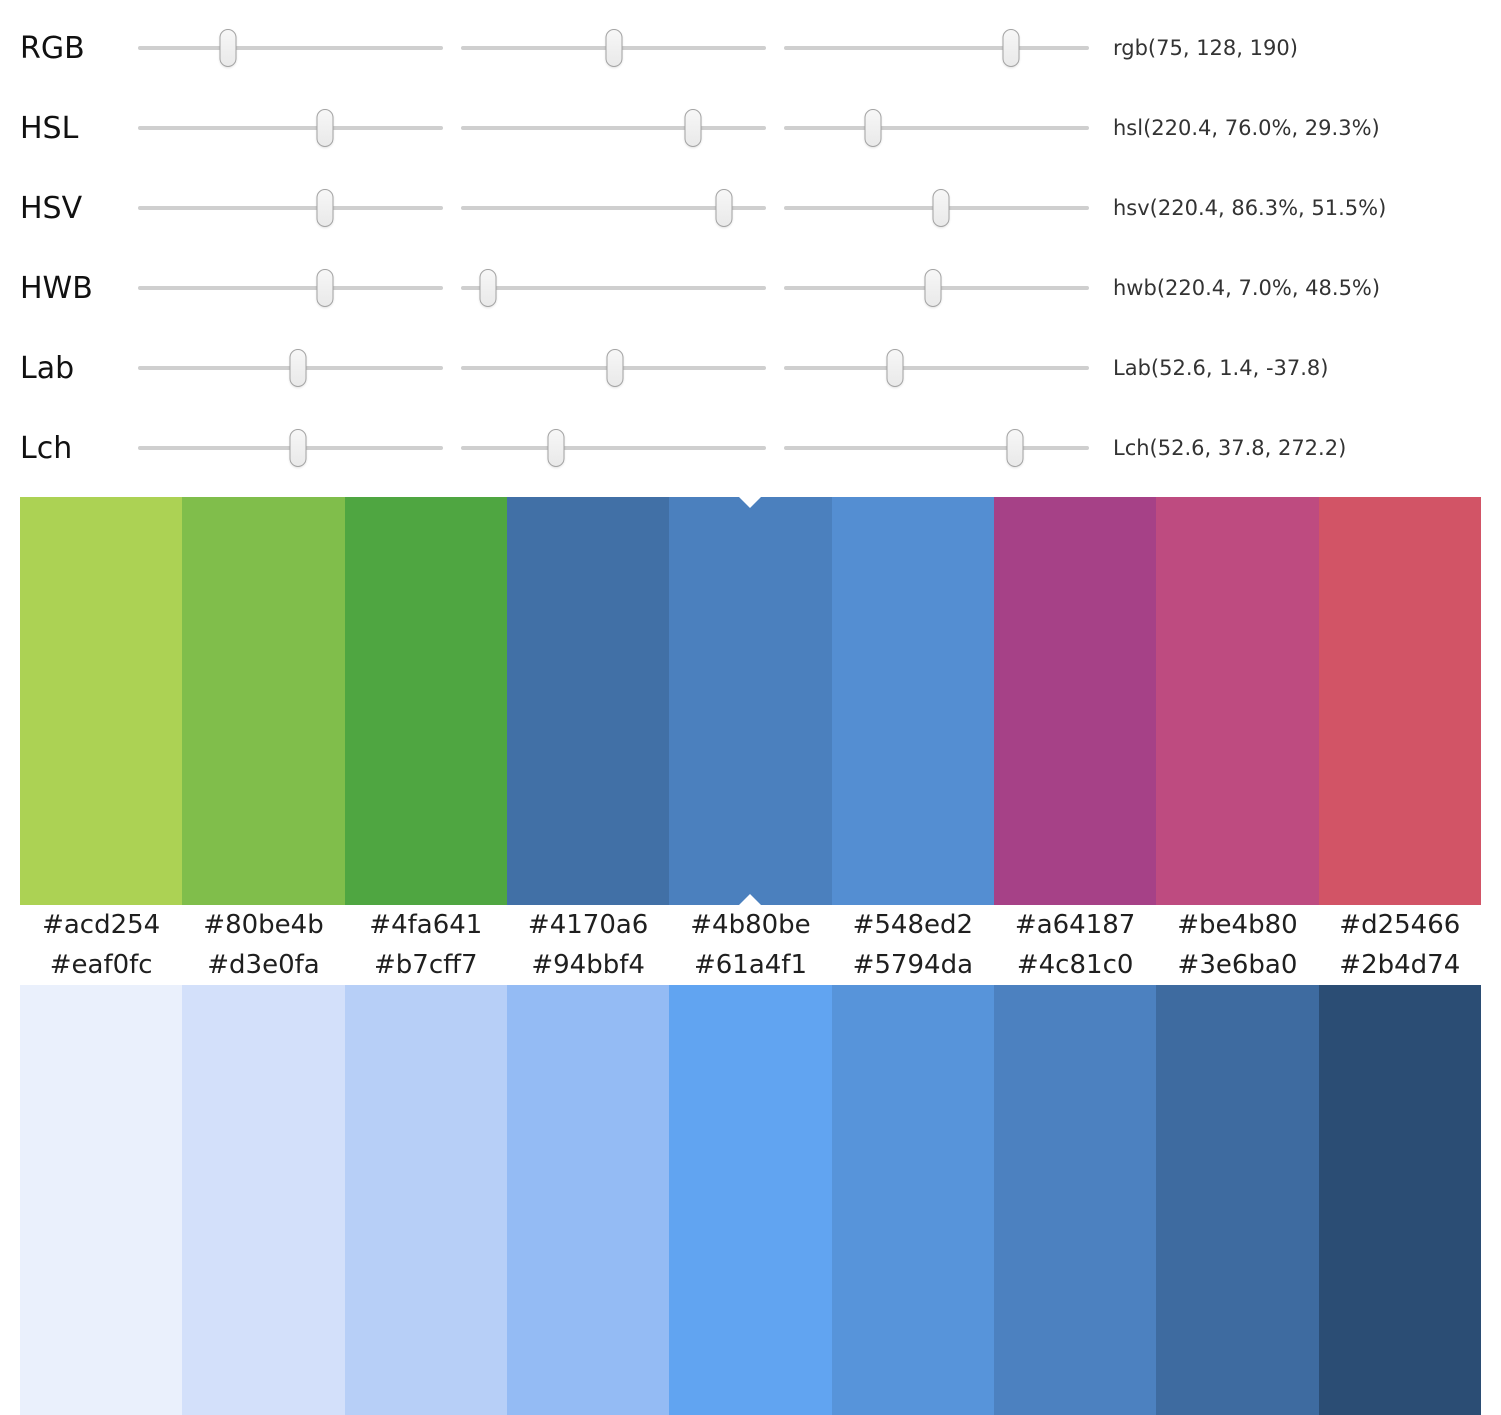  What do you see at coordinates (1237, 965) in the screenshot?
I see `shade-hex-label-7: #3e6ba0` at bounding box center [1237, 965].